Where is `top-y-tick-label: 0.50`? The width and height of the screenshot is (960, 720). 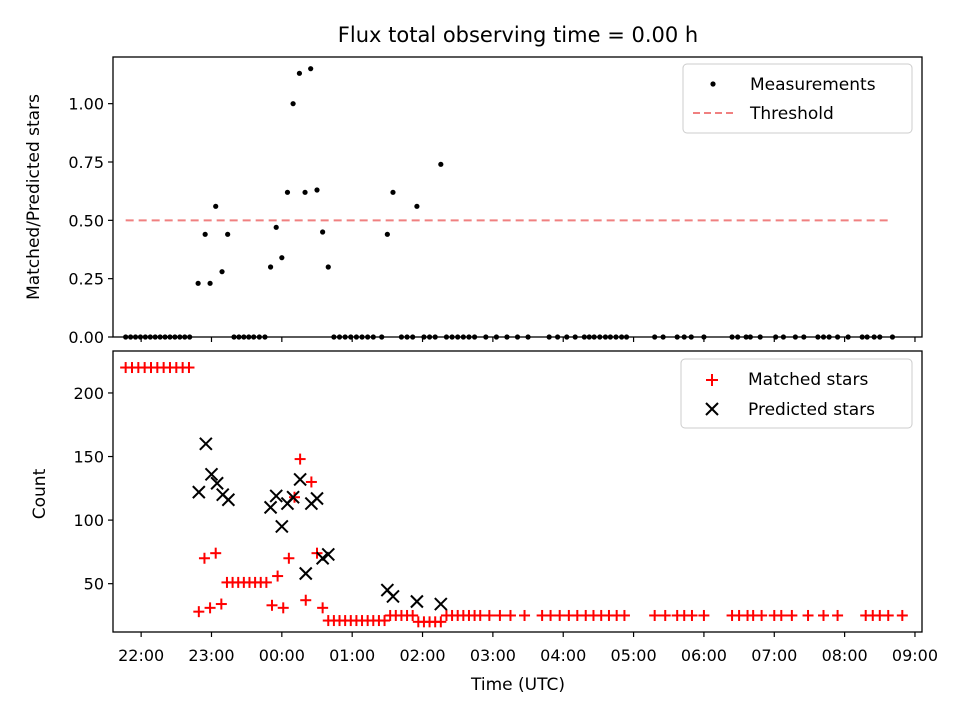
top-y-tick-label: 0.50 is located at coordinates (86, 220).